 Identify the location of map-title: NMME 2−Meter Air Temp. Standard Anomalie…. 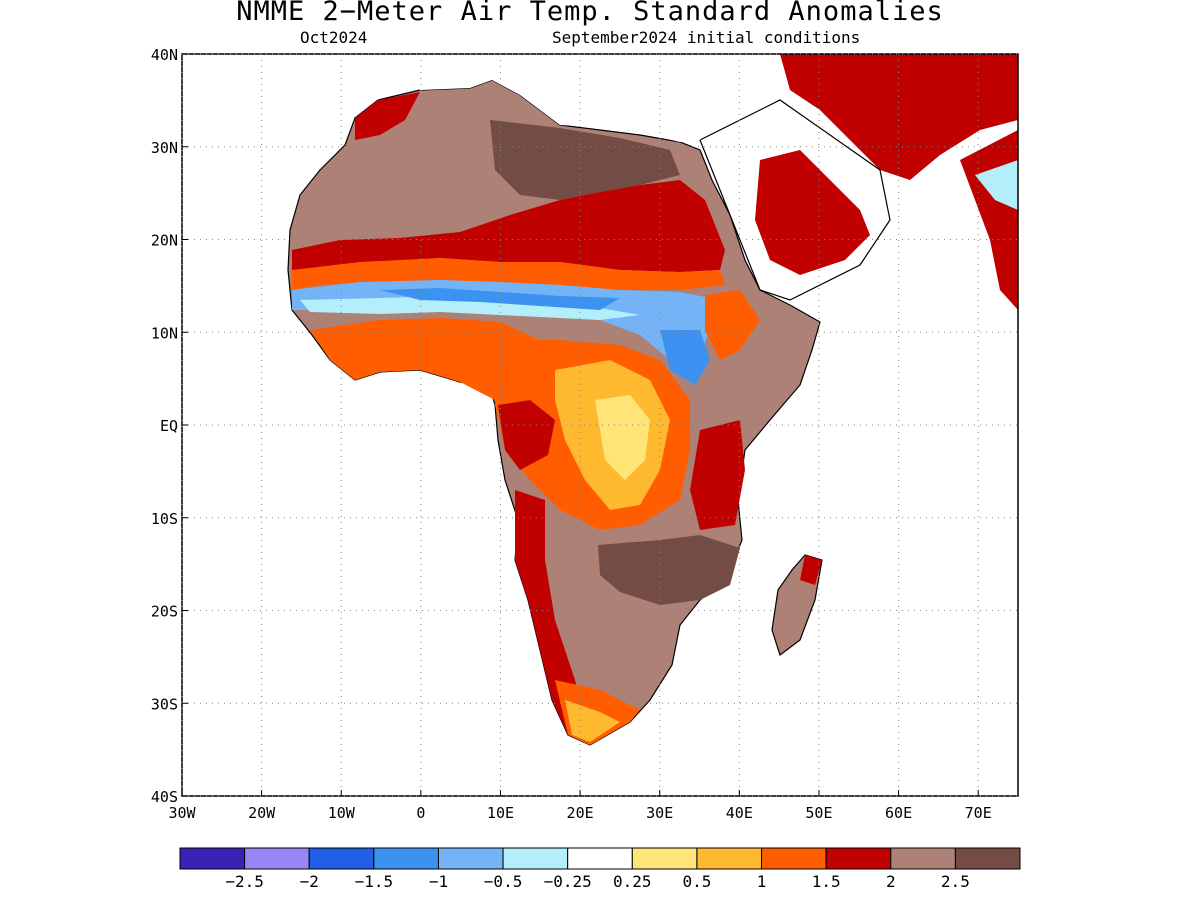
(590, 13).